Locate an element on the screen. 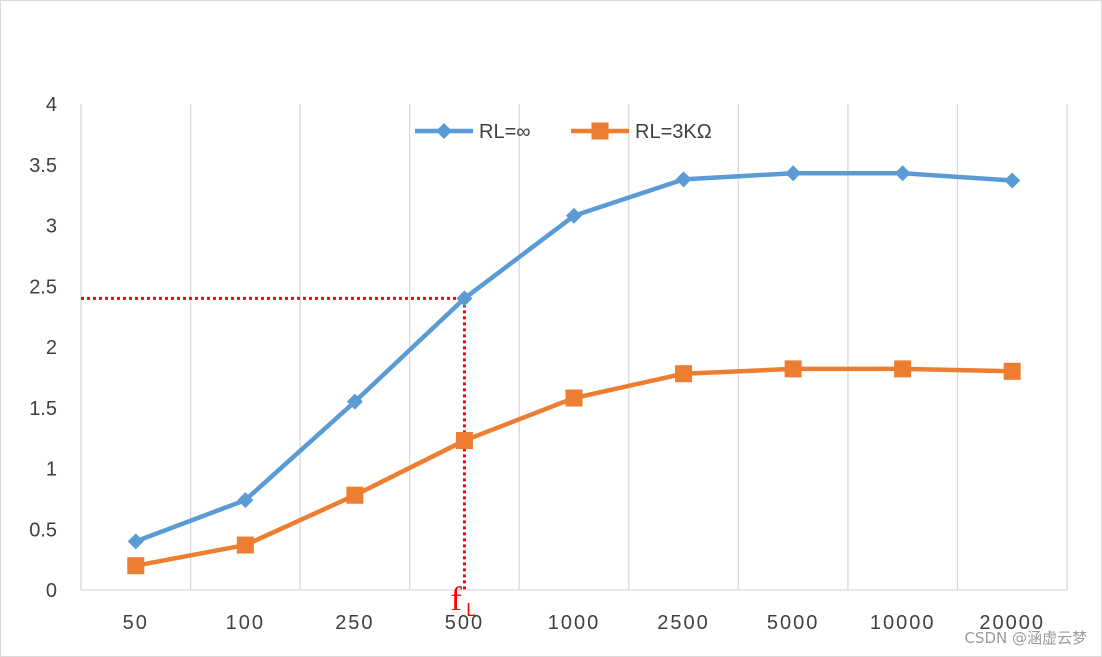  y-tick-label: 3.5 is located at coordinates (43, 166).